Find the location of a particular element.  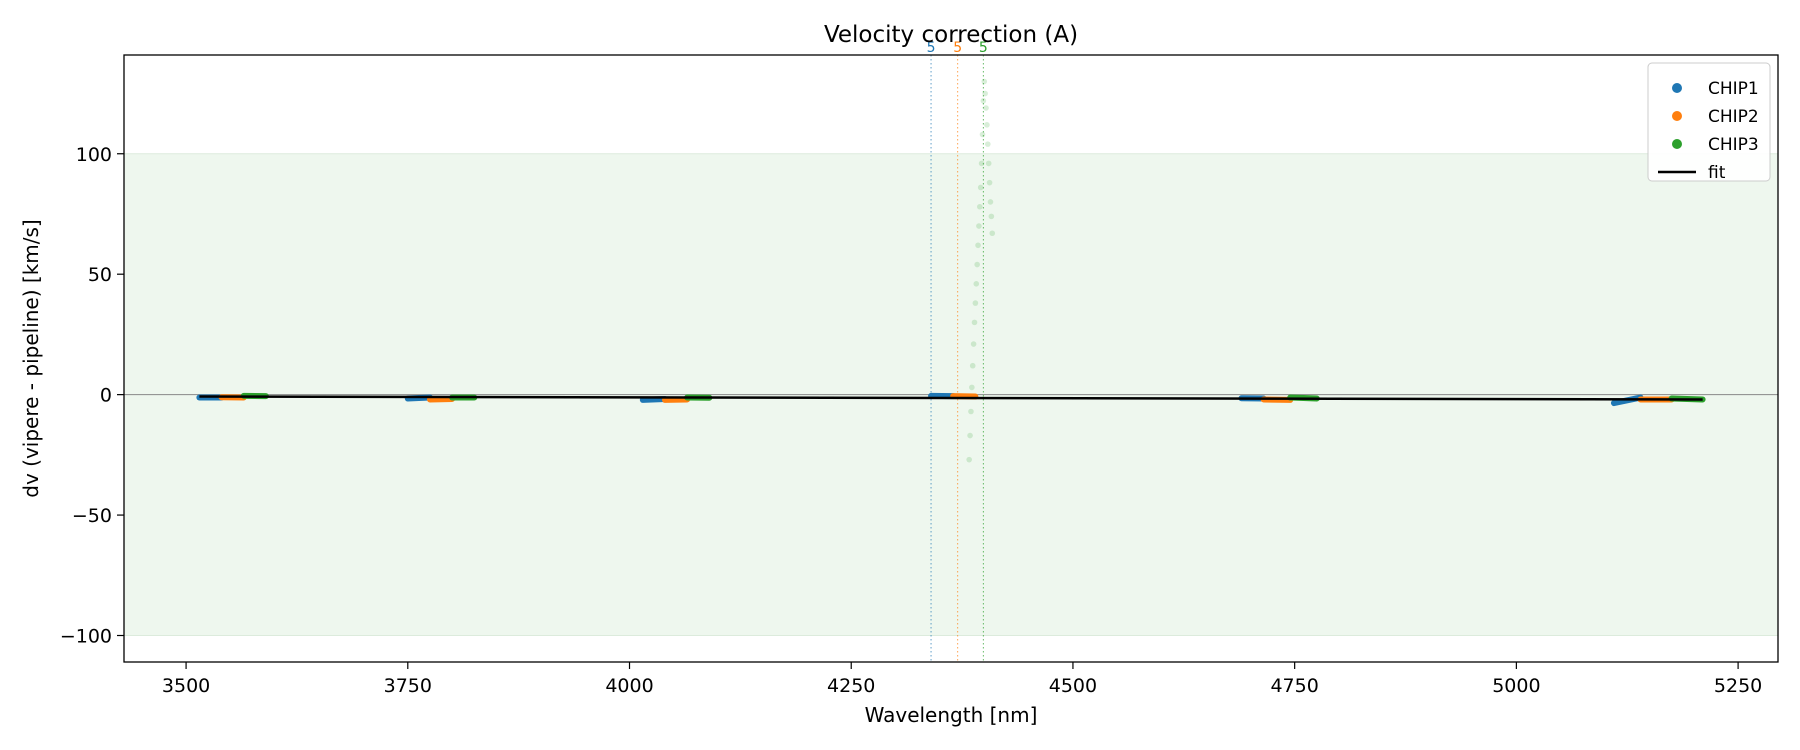

x-tick-label: 3750 is located at coordinates (408, 686).